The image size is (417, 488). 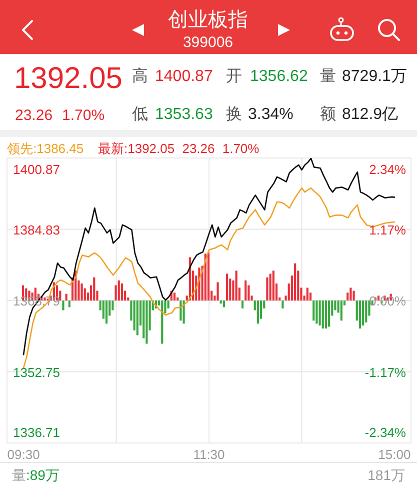 I want to click on y-tick-label: 1384.83, so click(x=36, y=230).